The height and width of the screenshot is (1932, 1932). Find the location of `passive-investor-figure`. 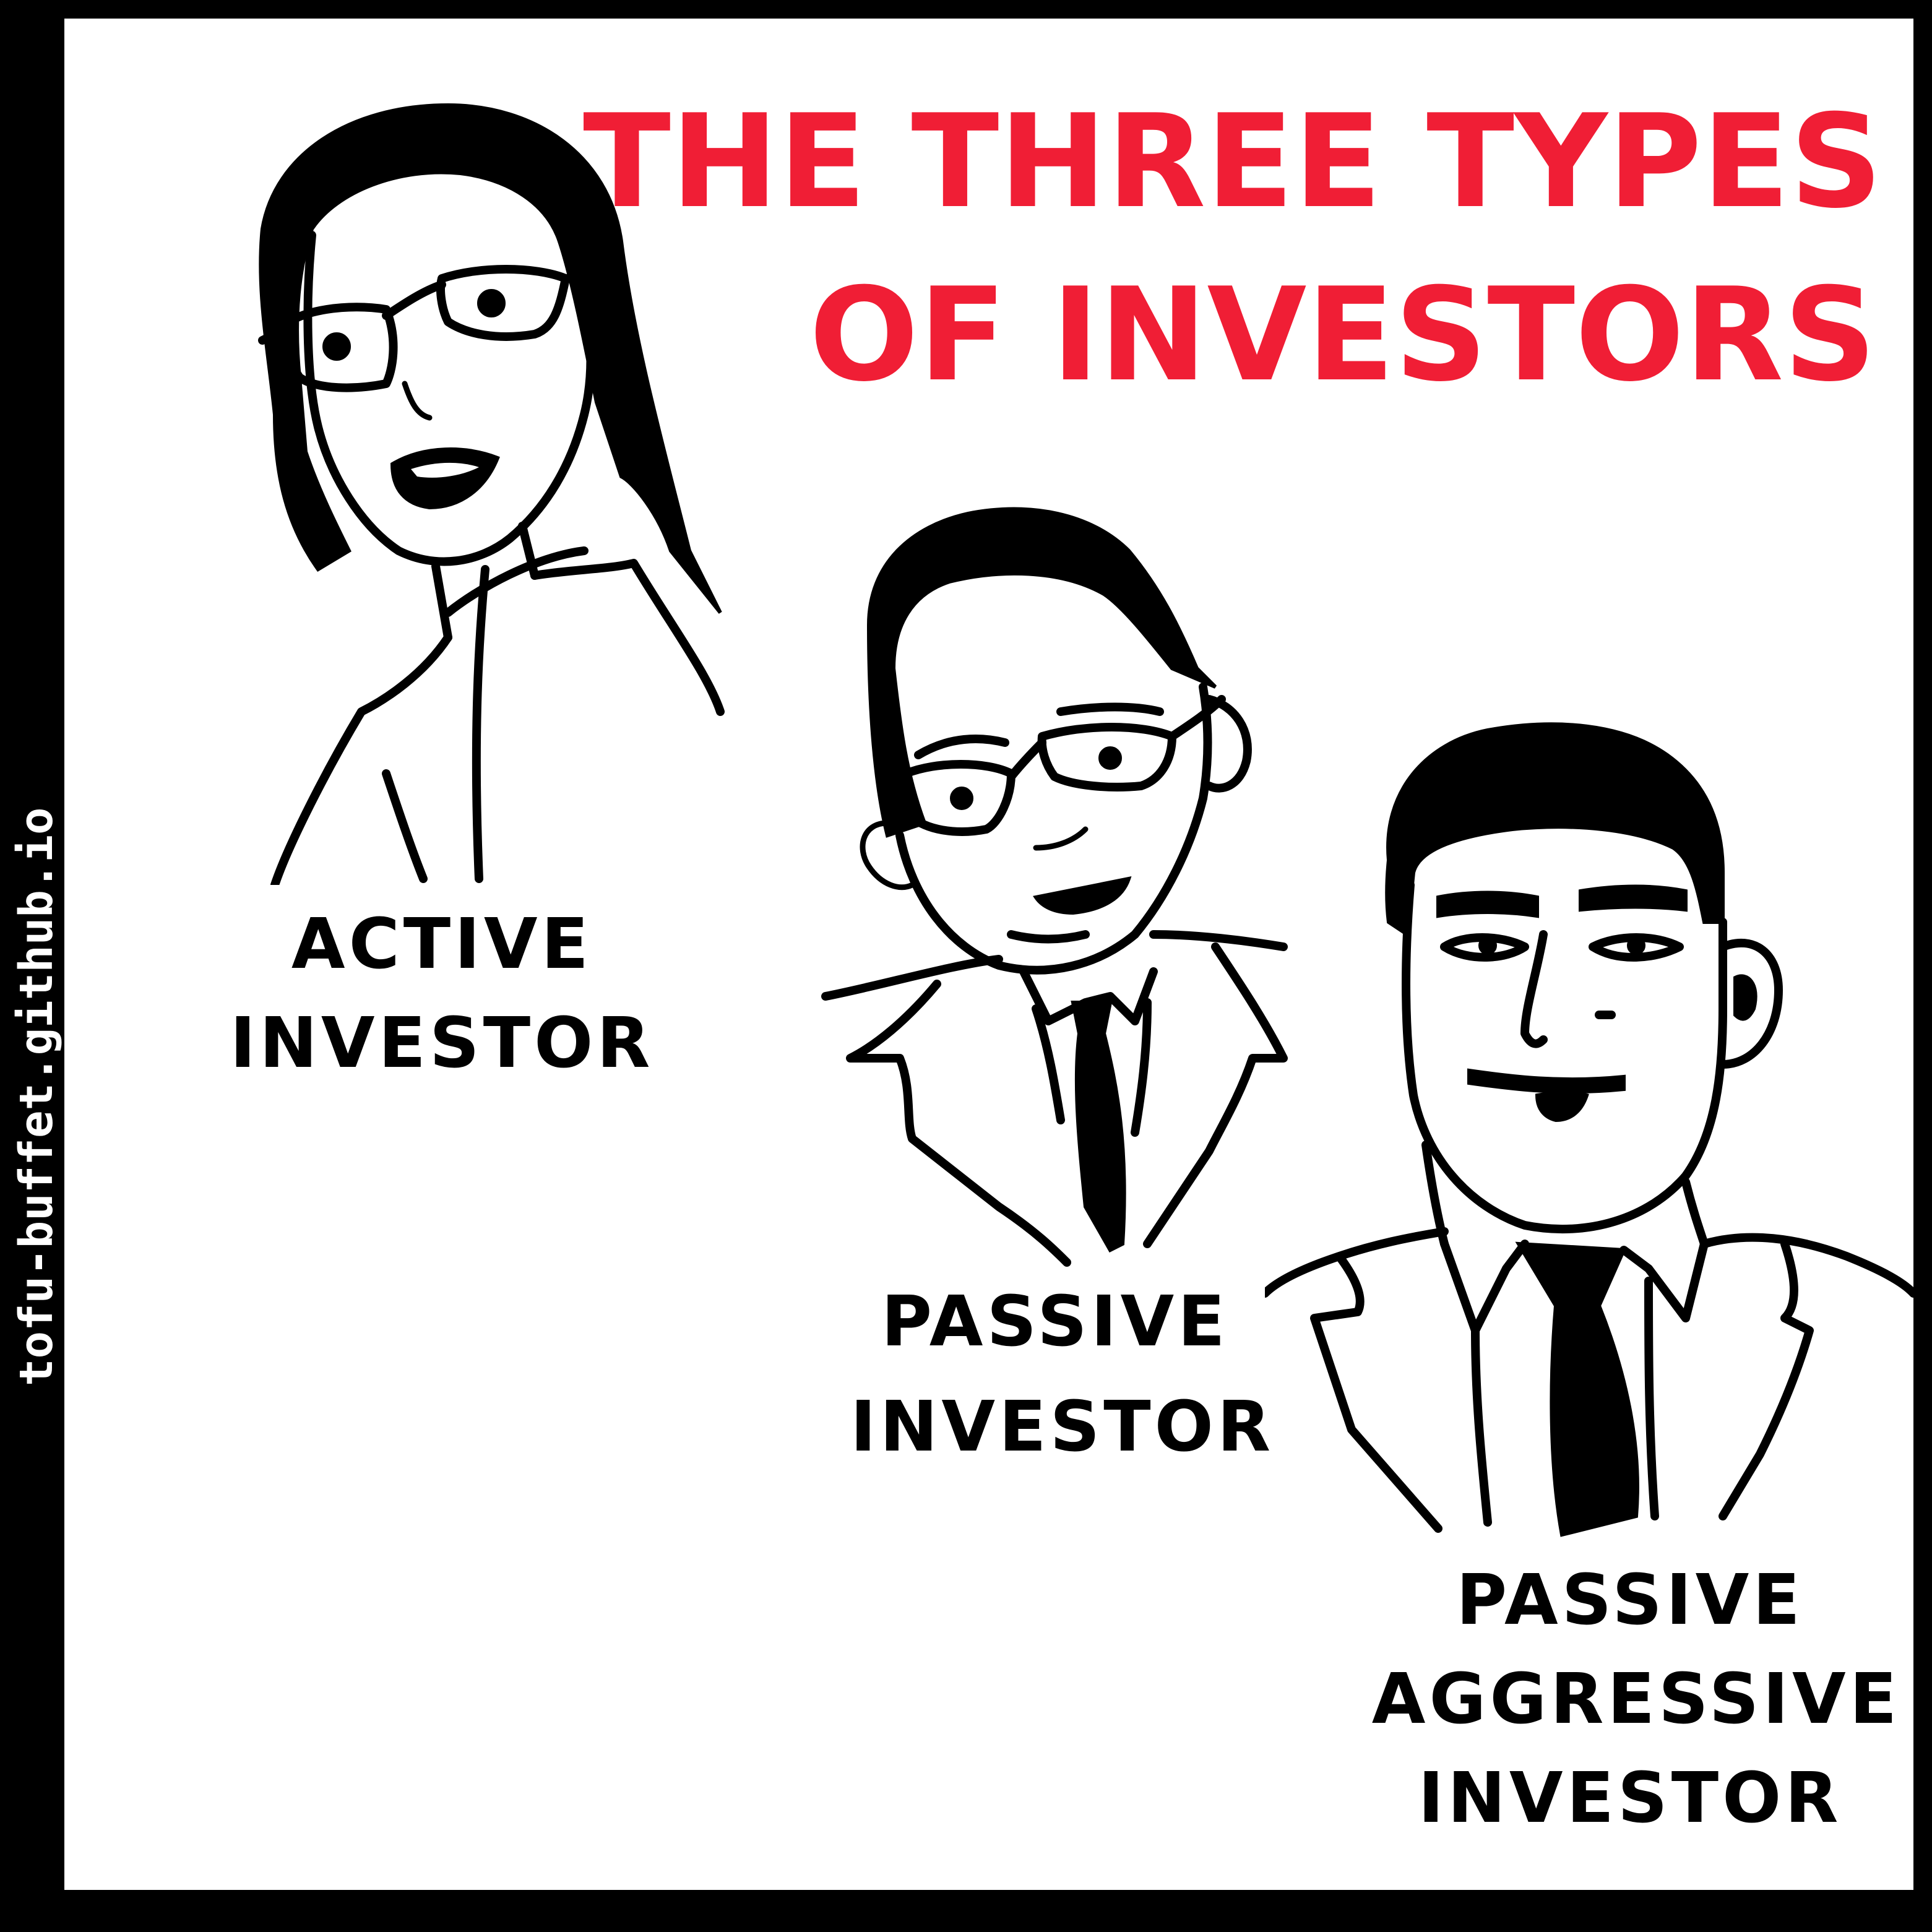

passive-investor-figure is located at coordinates (1054, 887).